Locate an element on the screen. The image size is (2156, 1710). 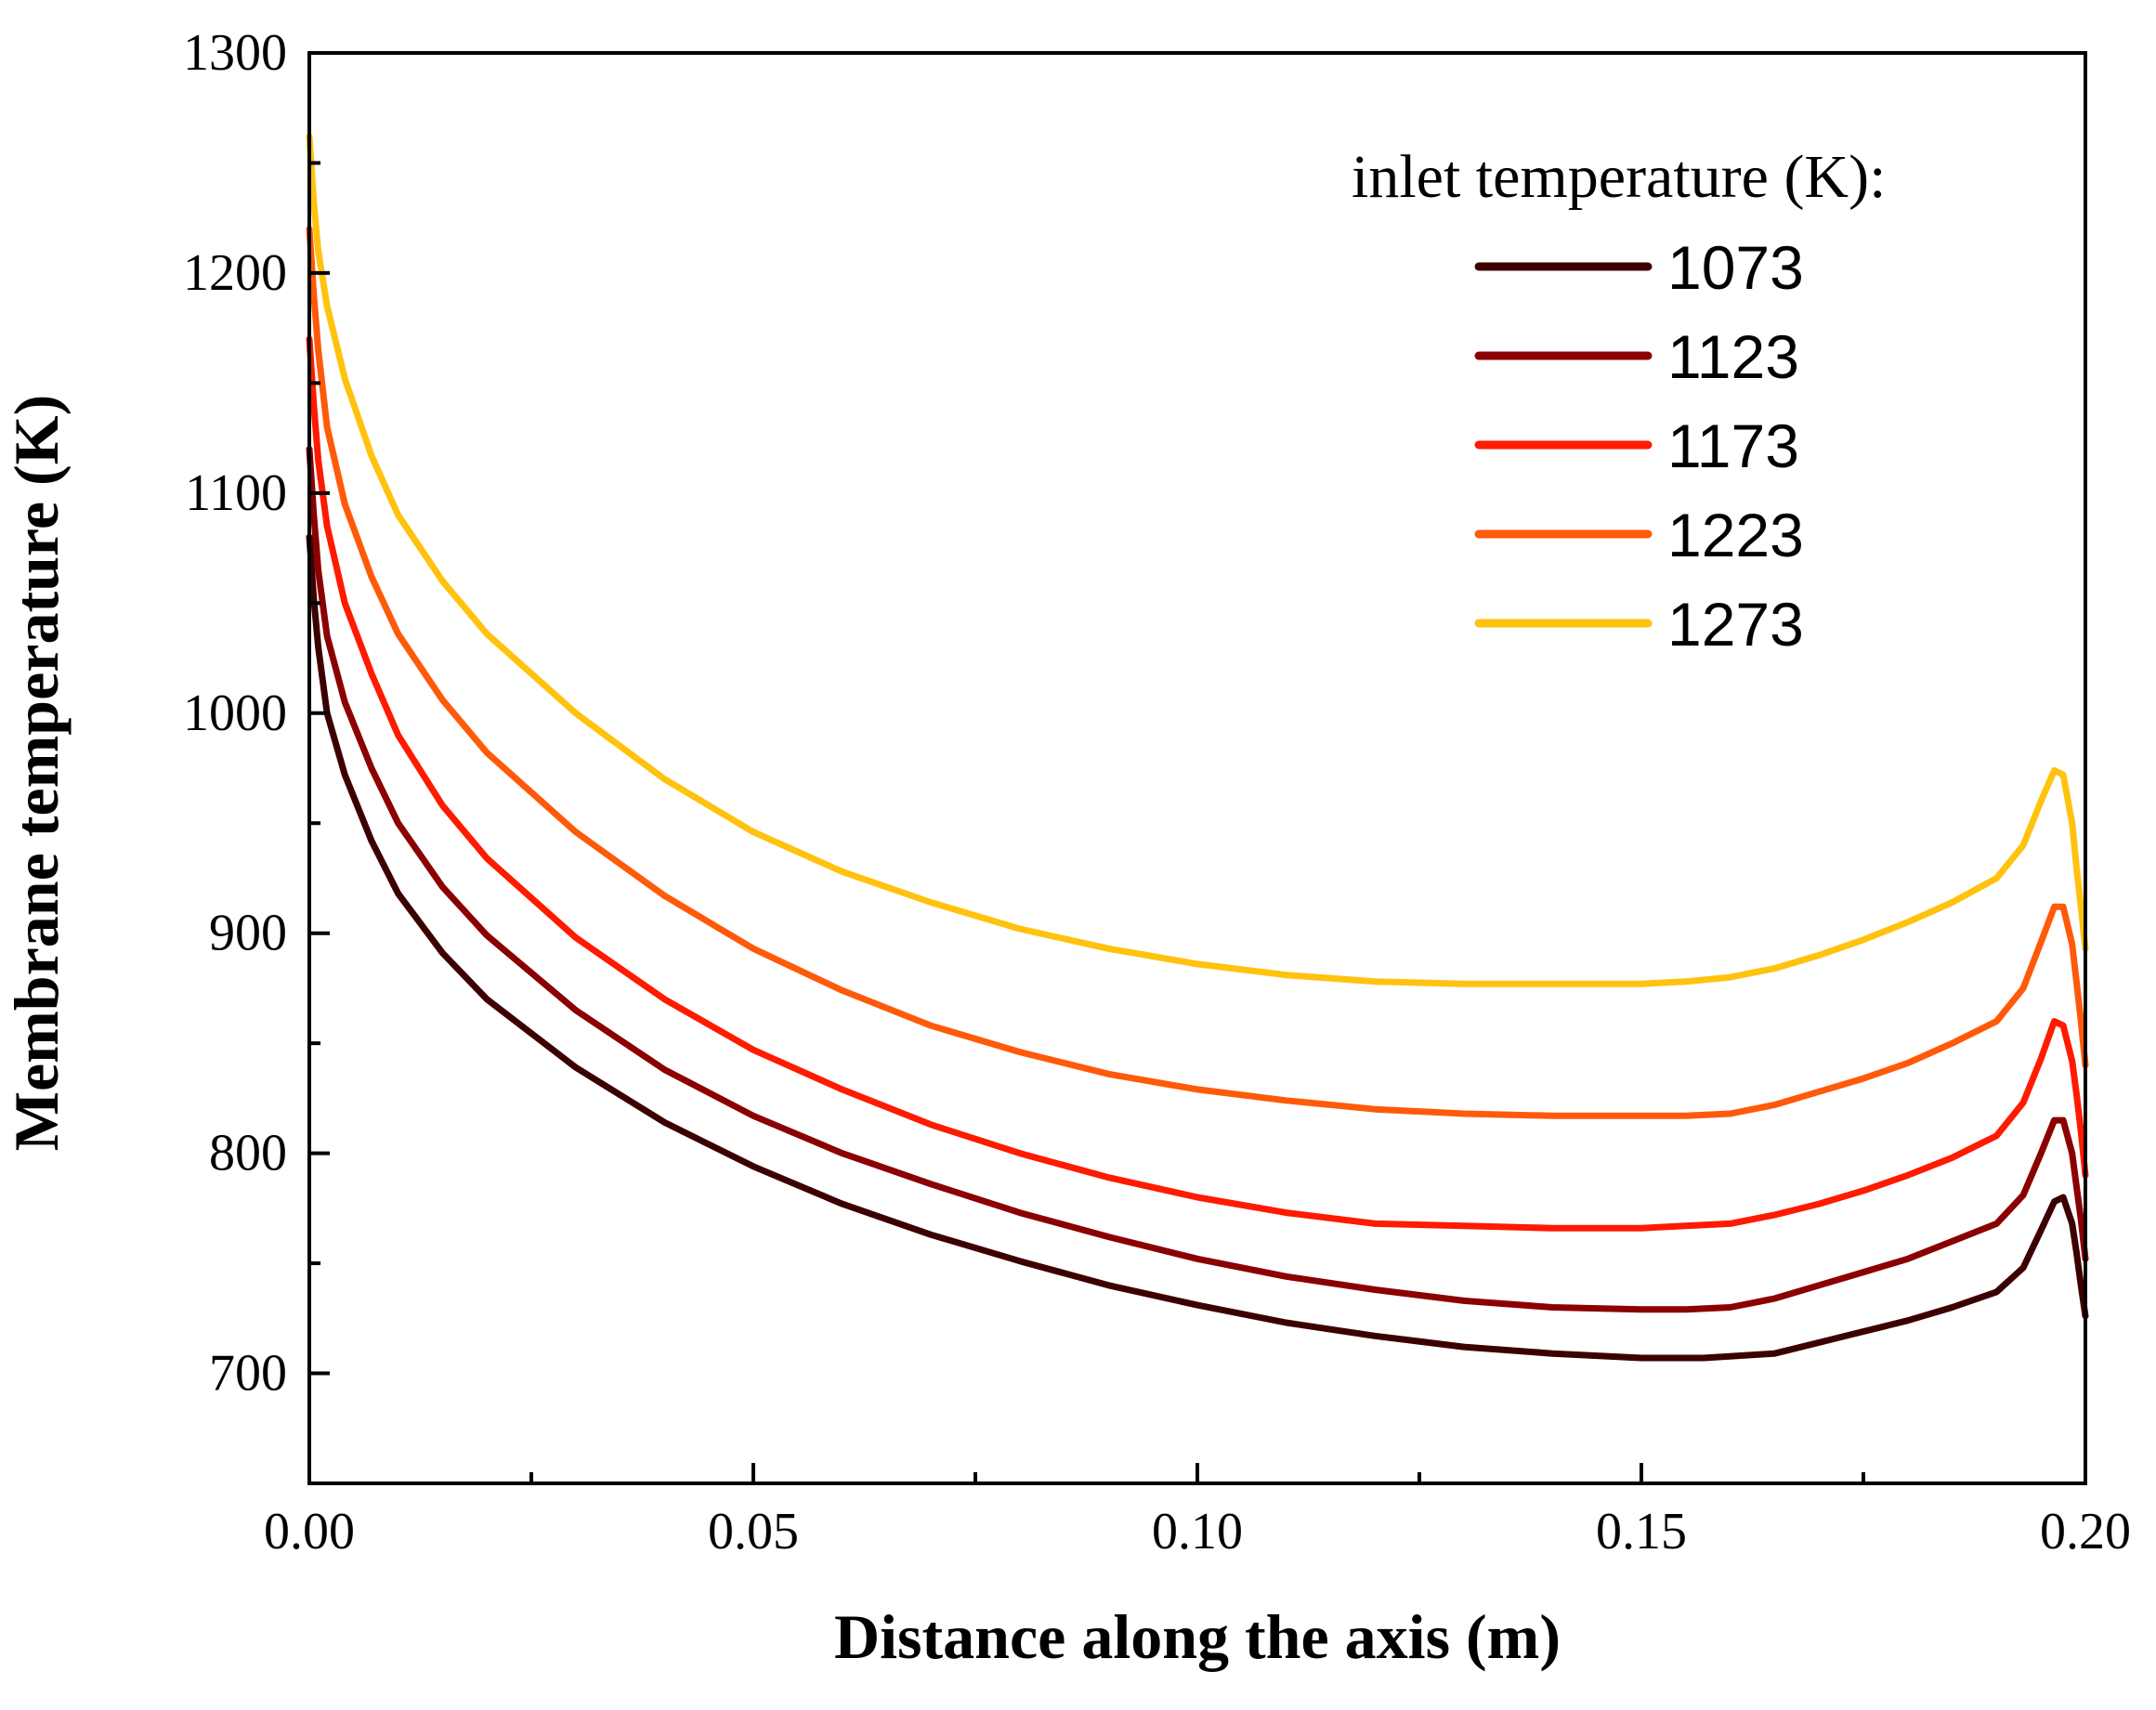
y-tick-label: 1300 is located at coordinates (235, 53).